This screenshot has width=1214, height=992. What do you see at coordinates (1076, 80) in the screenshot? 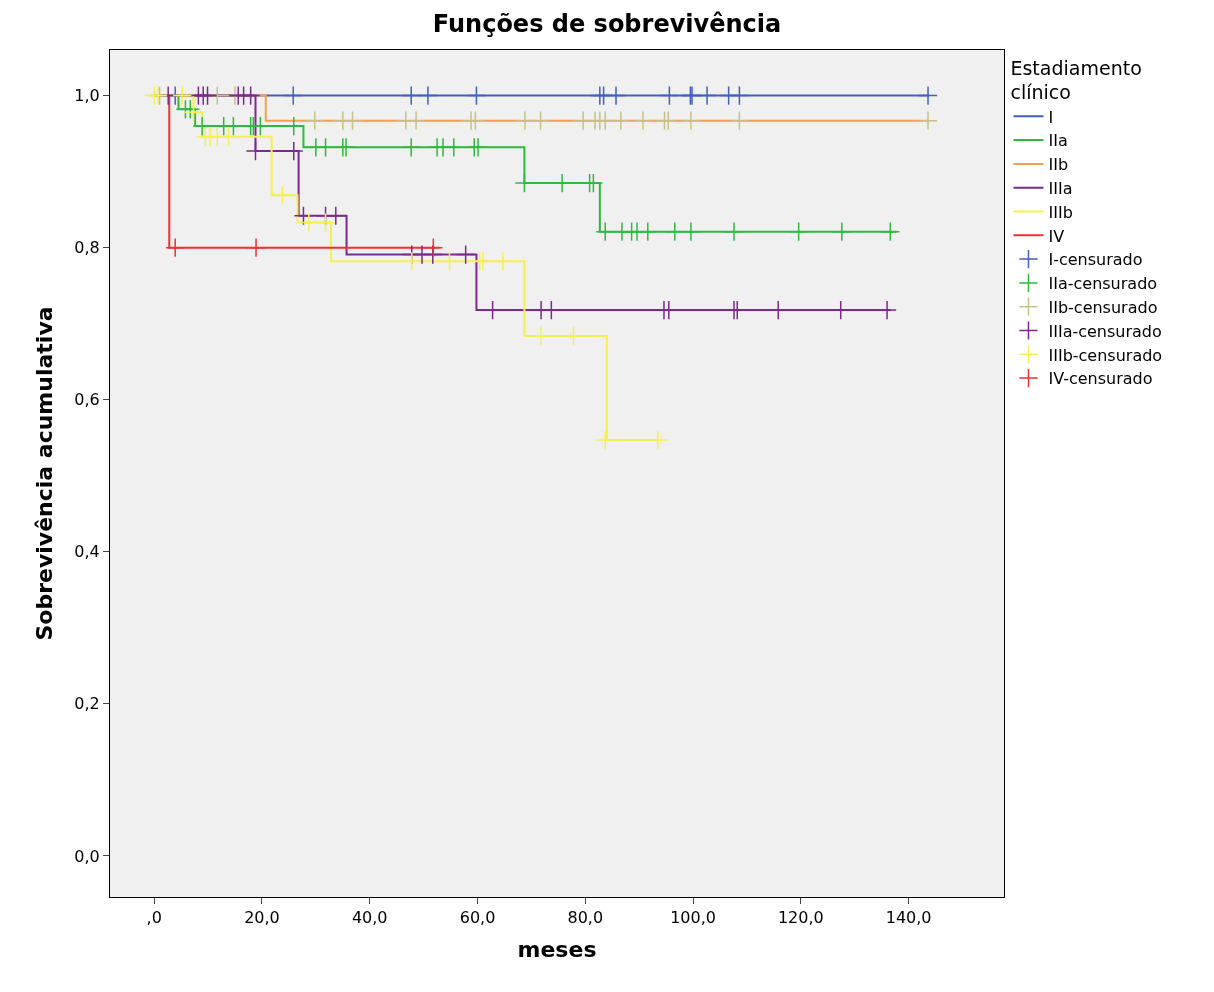
I see `legend-title: Estadiamento clínico` at bounding box center [1076, 80].